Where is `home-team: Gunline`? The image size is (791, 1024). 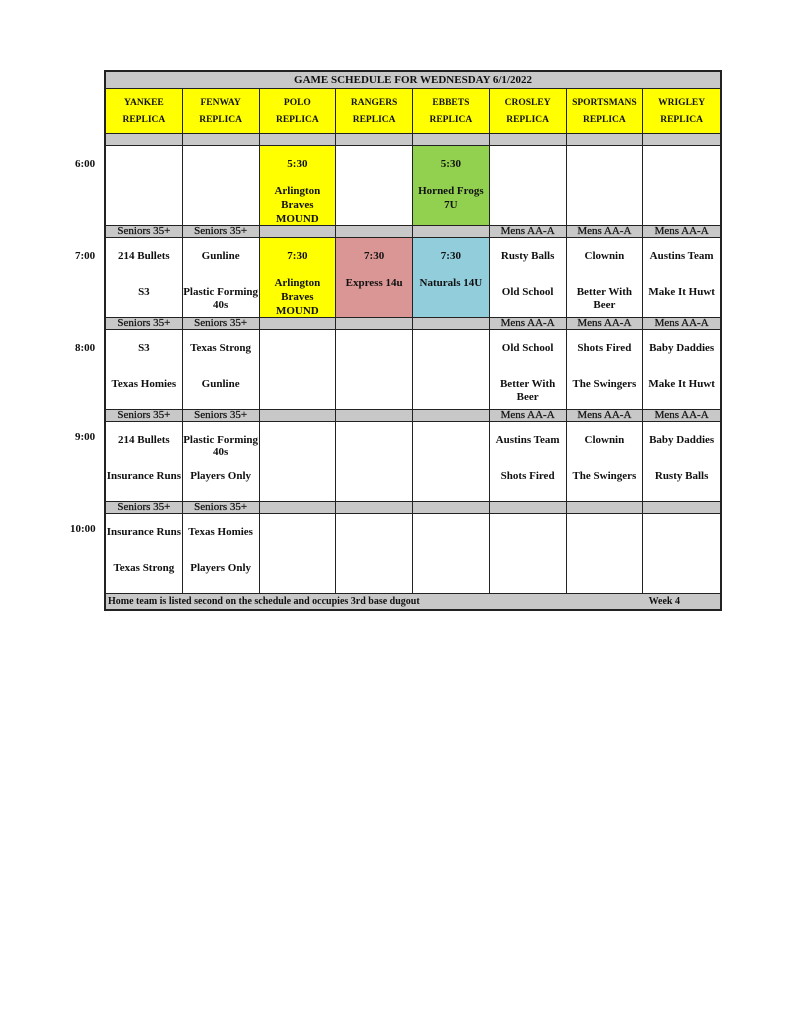
home-team: Gunline is located at coordinates (220, 384).